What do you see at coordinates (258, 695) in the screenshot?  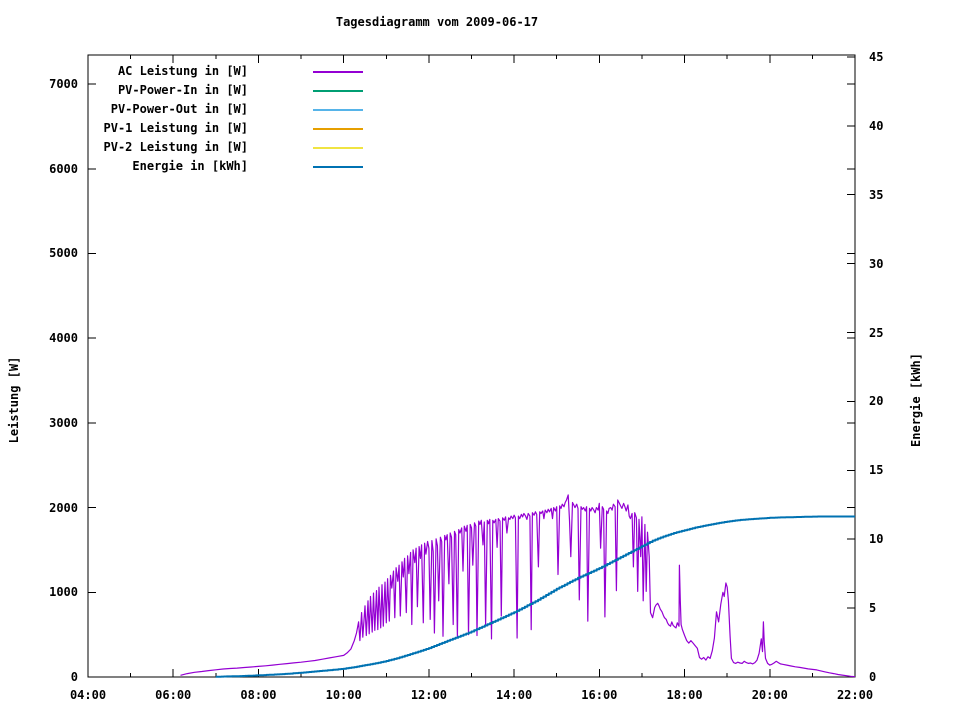 I see `x-tick-label: 08:00` at bounding box center [258, 695].